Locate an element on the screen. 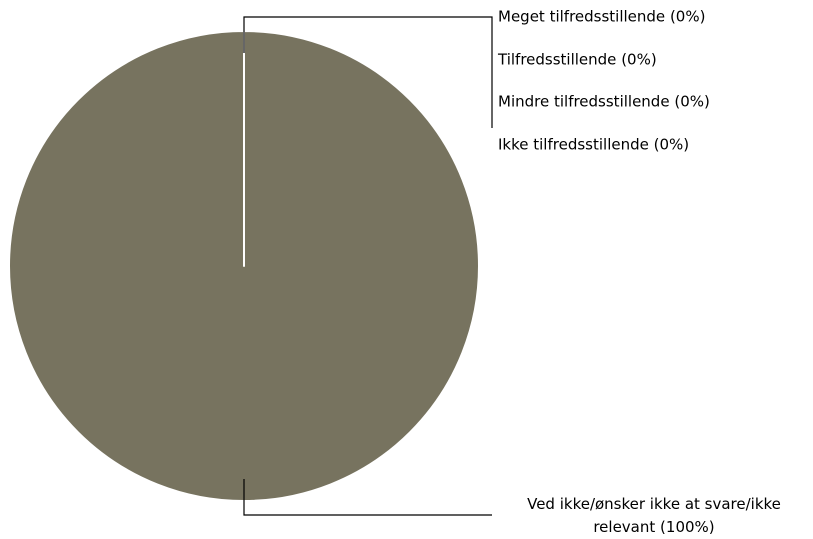 This screenshot has width=813, height=539. category-name: Ikke tilfredsstillende is located at coordinates (573, 144).